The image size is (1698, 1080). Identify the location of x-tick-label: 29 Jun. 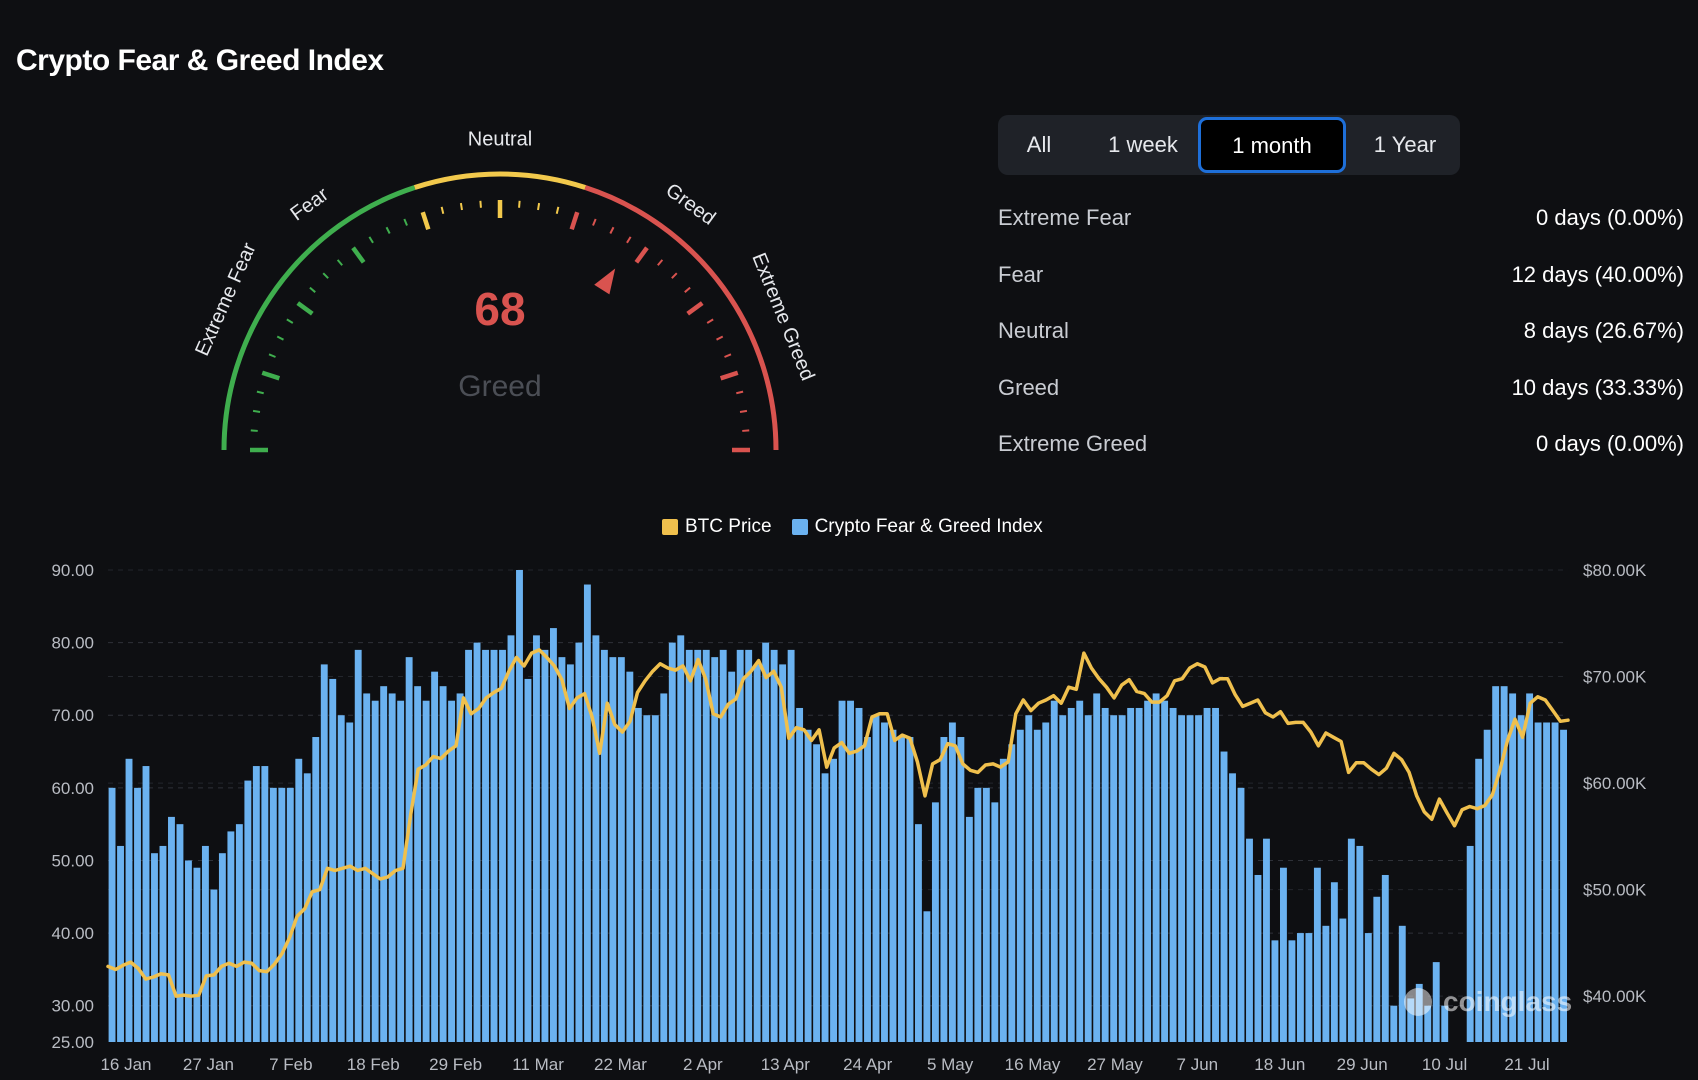
(1362, 1064).